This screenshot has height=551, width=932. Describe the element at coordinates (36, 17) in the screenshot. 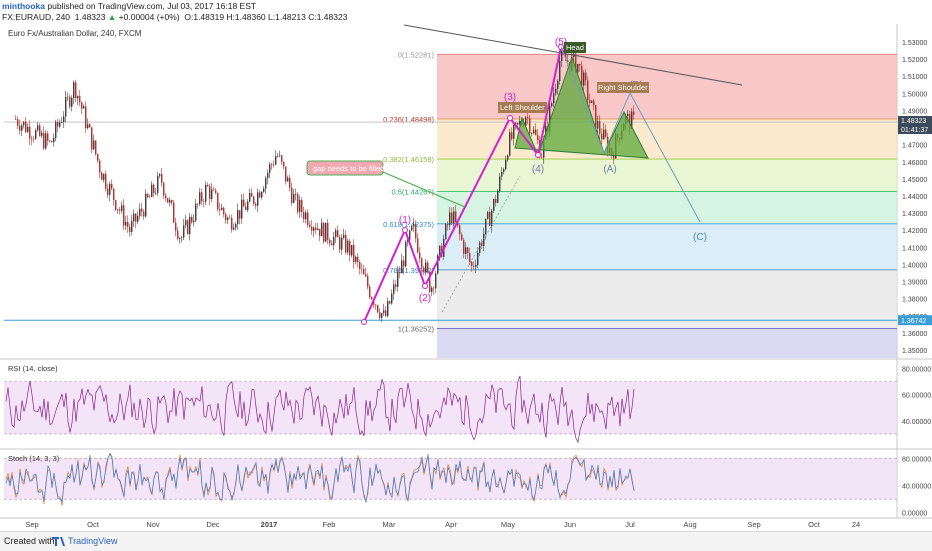

I see `symbol-line: FX:EURAUD, 240` at that location.